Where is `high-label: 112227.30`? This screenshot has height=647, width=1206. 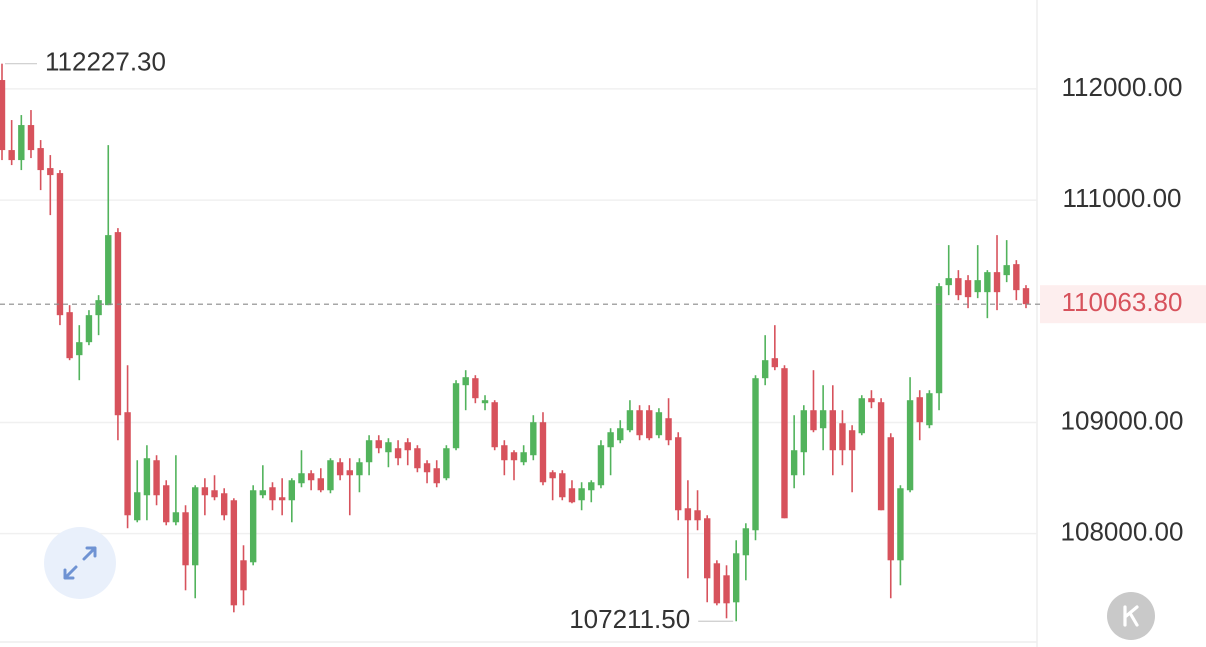
high-label: 112227.30 is located at coordinates (105, 62).